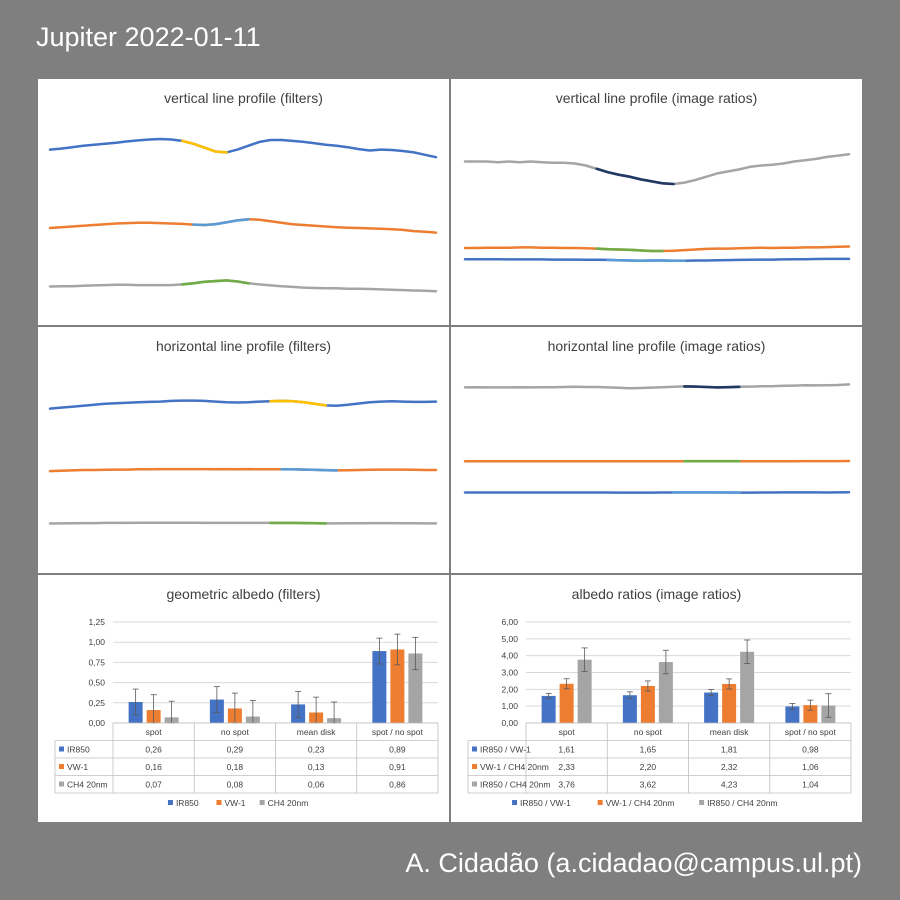  What do you see at coordinates (584, 691) in the screenshot?
I see `bar-ir850-ch4-20nm` at bounding box center [584, 691].